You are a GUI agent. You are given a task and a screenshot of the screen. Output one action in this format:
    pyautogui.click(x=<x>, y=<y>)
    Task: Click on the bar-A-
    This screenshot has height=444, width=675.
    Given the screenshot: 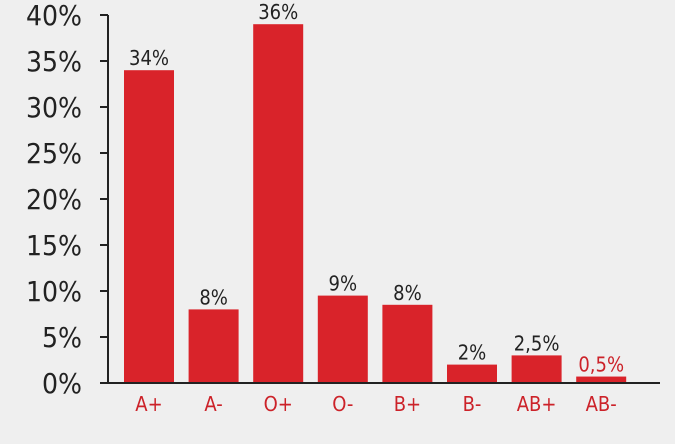 What is the action you would take?
    pyautogui.click(x=213, y=346)
    